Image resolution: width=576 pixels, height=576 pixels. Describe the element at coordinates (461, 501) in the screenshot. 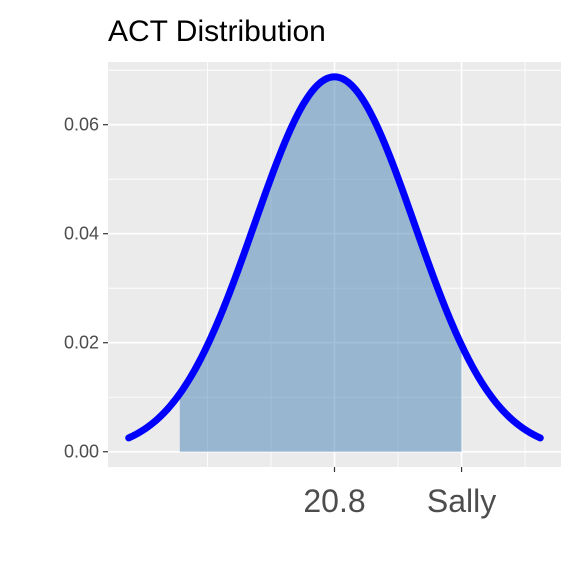

I see `x-tick-label: Sally` at that location.